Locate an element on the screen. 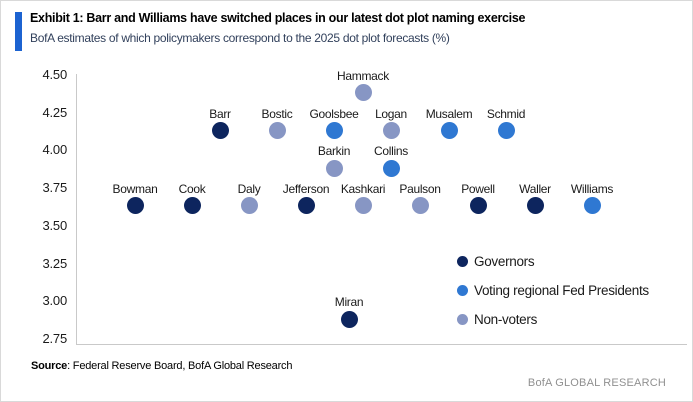  dot-label-barkin: Barkin is located at coordinates (334, 151).